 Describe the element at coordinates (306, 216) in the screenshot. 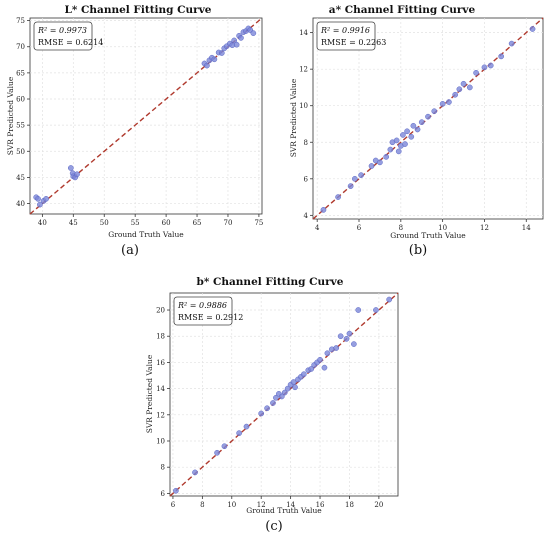

I see `y-tick-label: 4` at that location.